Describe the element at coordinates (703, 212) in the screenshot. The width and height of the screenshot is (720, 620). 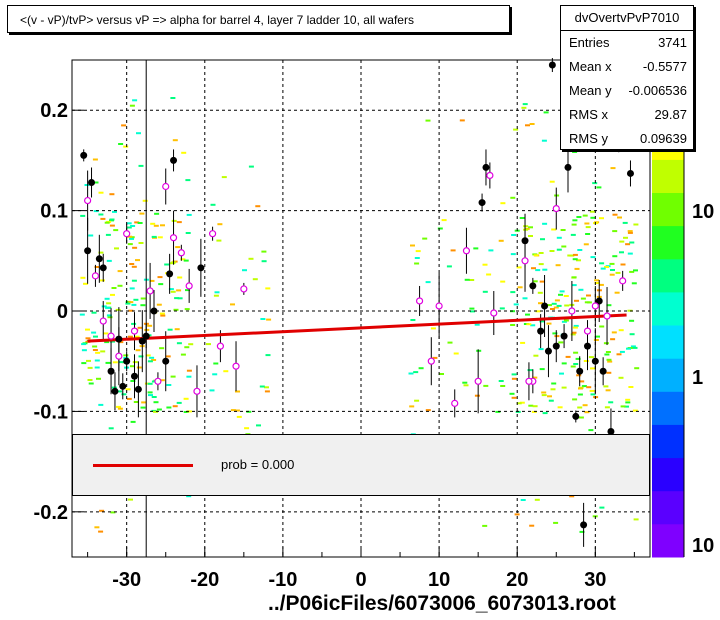
I see `colorbar-tick-label: 10` at that location.